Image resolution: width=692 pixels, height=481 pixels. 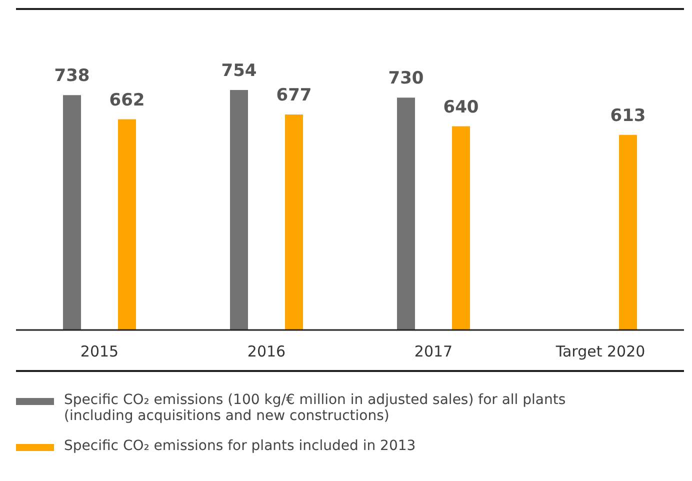 What do you see at coordinates (406, 78) in the screenshot?
I see `data-label: 730` at bounding box center [406, 78].